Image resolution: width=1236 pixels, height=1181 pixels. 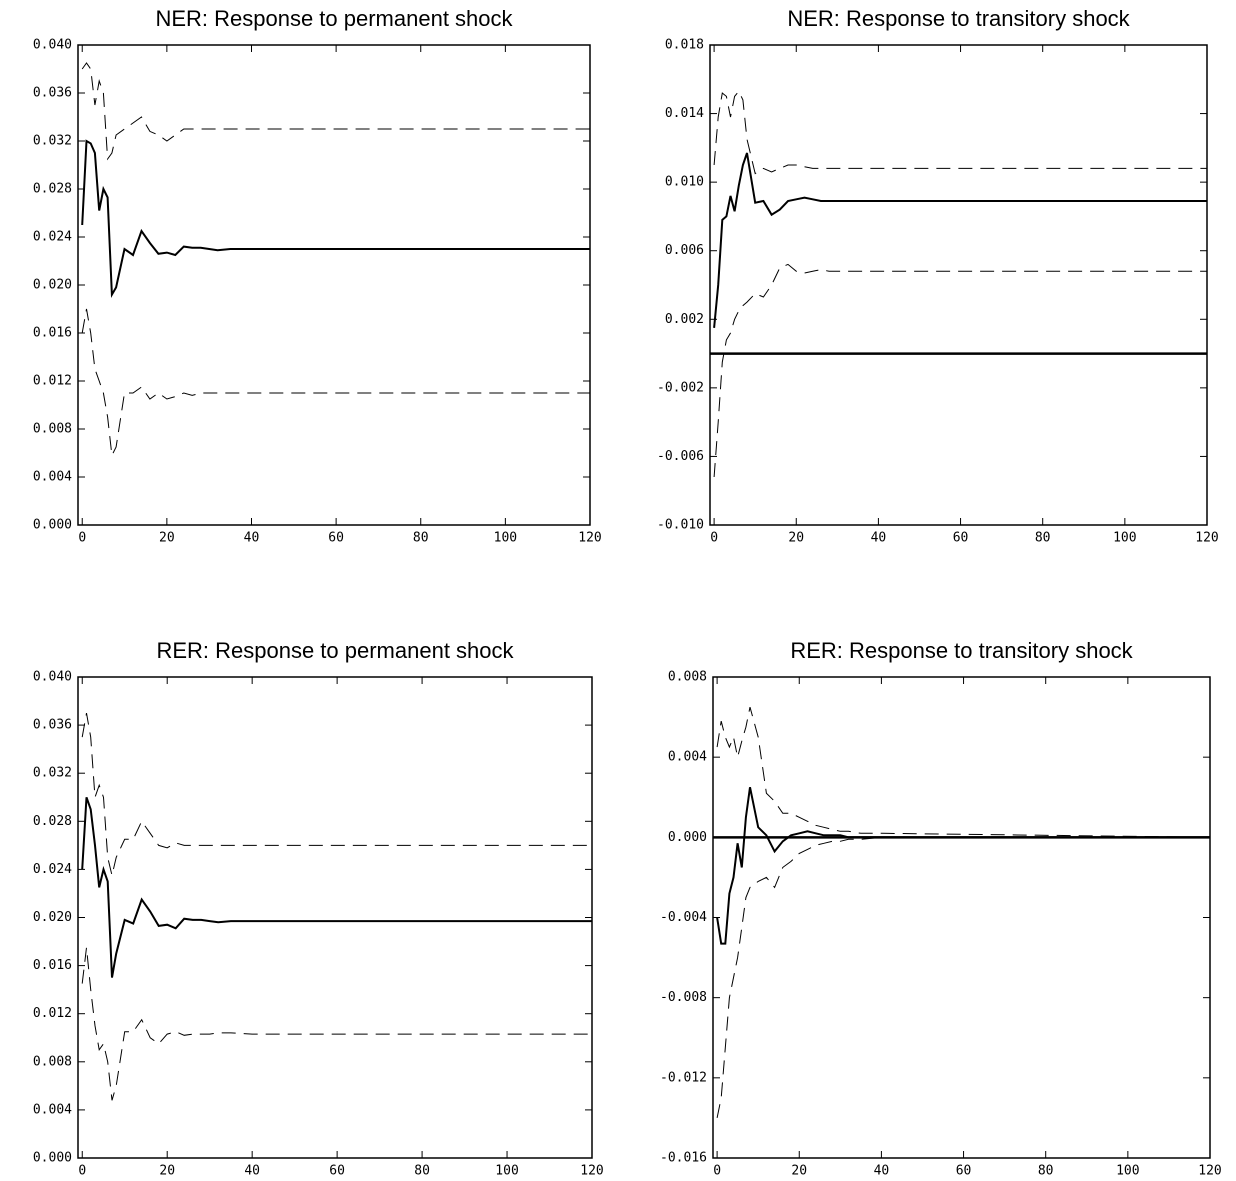 I want to click on y-tick-label: 0.006, so click(x=684, y=250).